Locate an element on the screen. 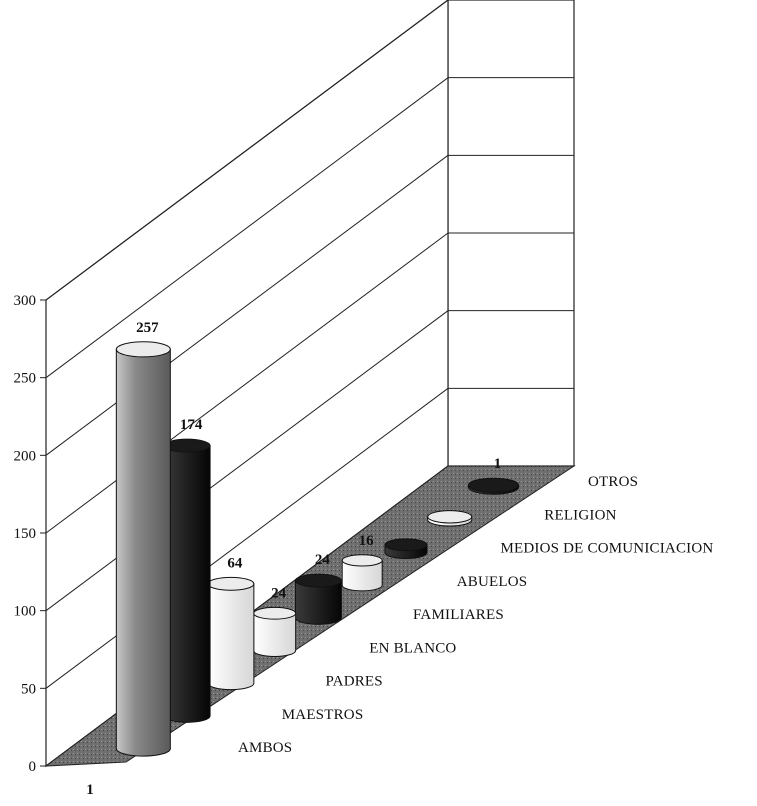  bar-maestros is located at coordinates (187, 580).